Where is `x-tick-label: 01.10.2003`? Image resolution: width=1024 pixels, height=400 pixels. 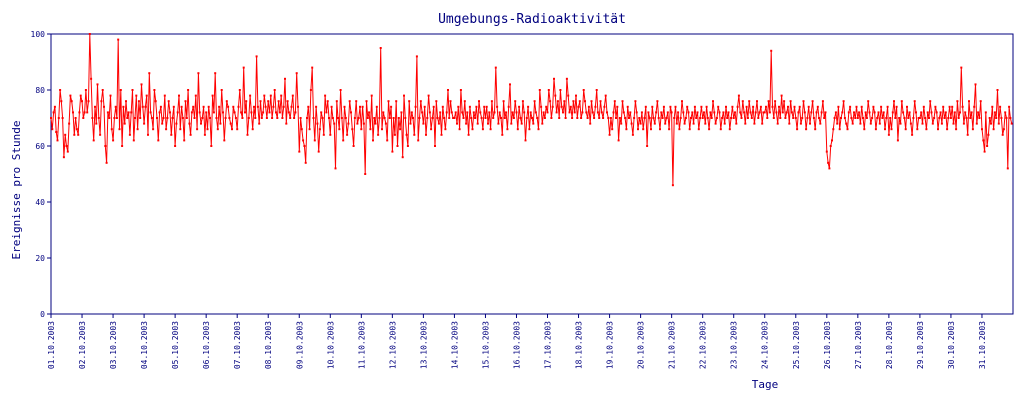 x-tick-label: 01.10.2003 is located at coordinates (51, 345).